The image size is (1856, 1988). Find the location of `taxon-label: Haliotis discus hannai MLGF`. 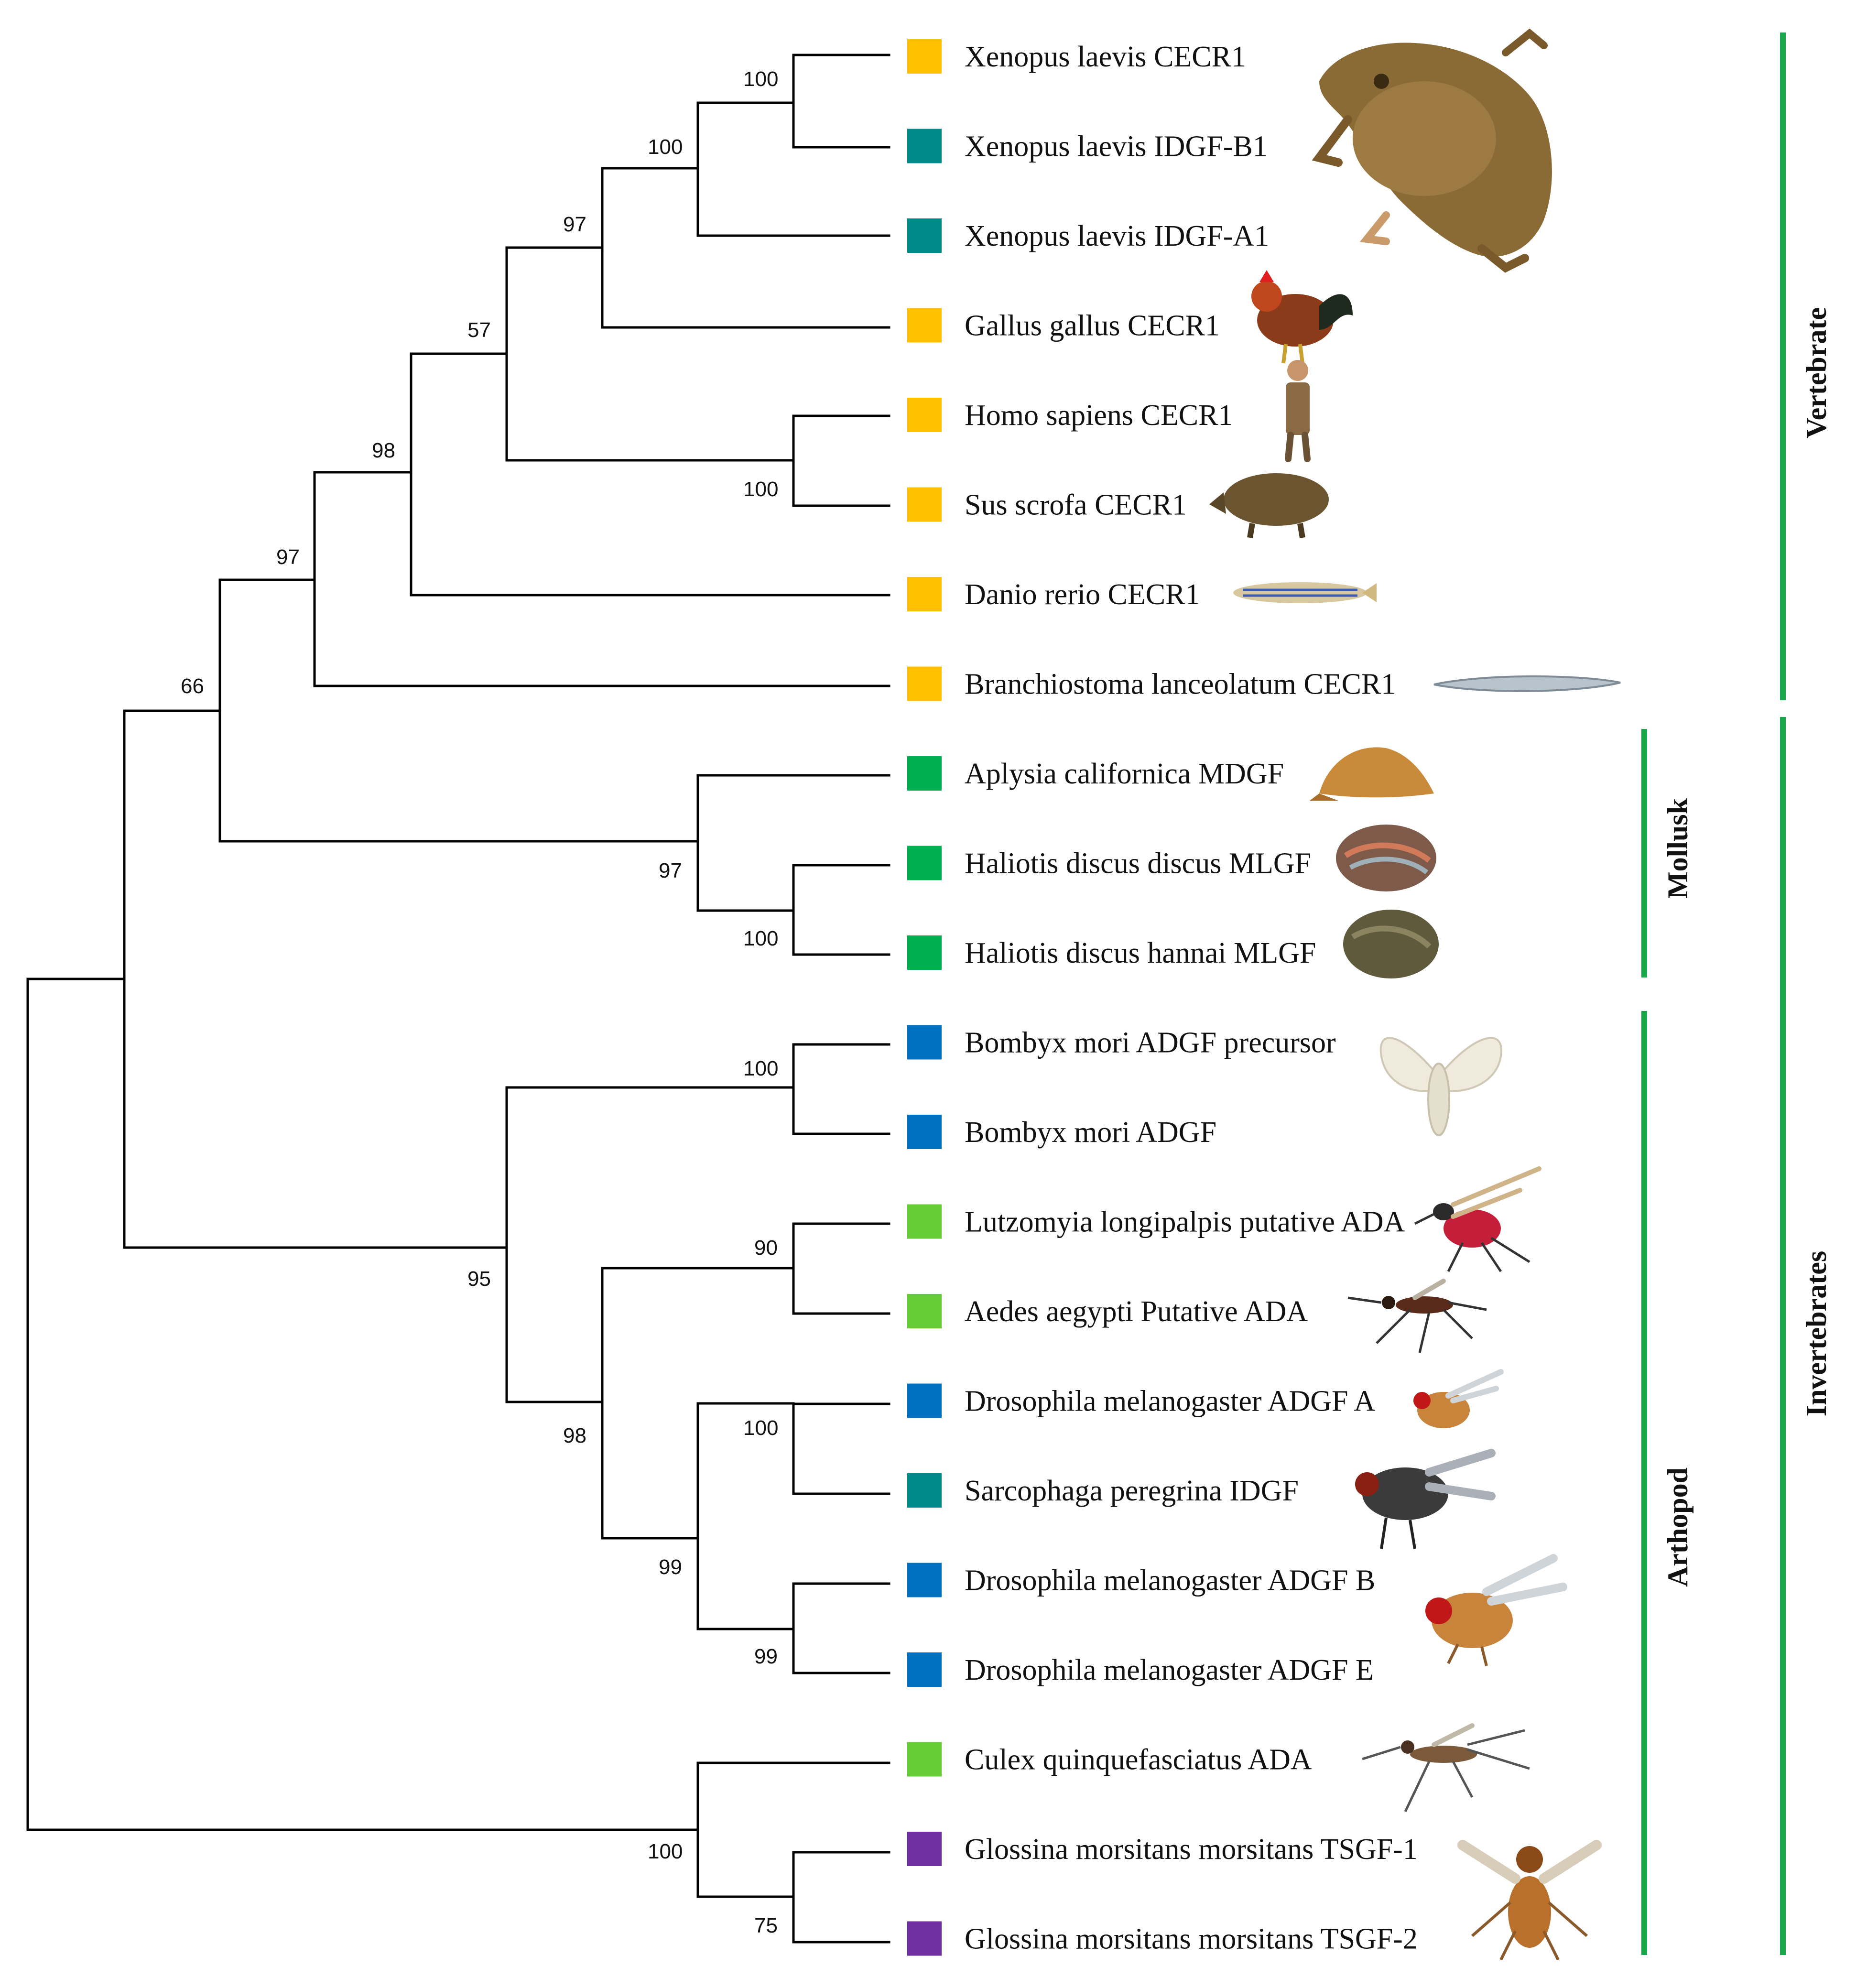

taxon-label: Haliotis discus hannai MLGF is located at coordinates (1140, 953).